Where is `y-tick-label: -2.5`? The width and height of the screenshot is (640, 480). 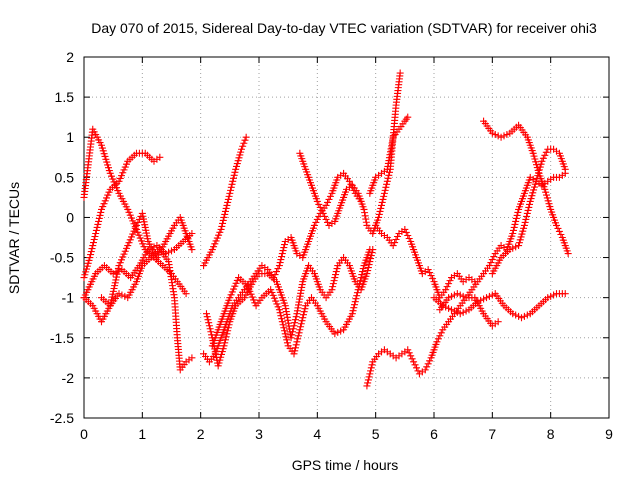
y-tick-label: -2.5 is located at coordinates (62, 418).